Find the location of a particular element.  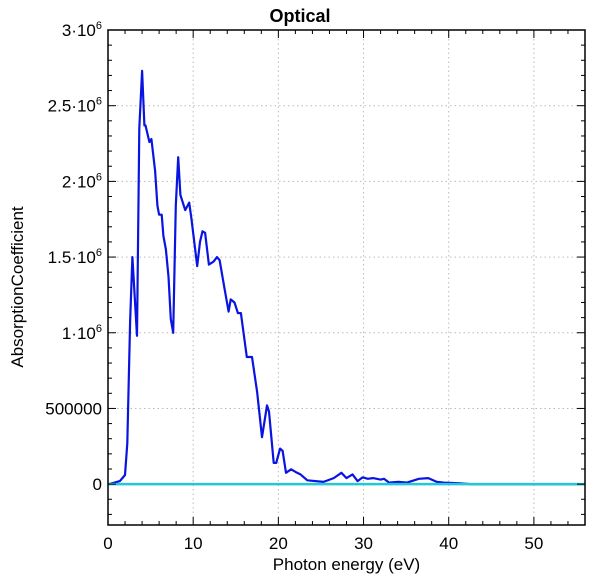

x-tick-label: 30 is located at coordinates (363, 543).